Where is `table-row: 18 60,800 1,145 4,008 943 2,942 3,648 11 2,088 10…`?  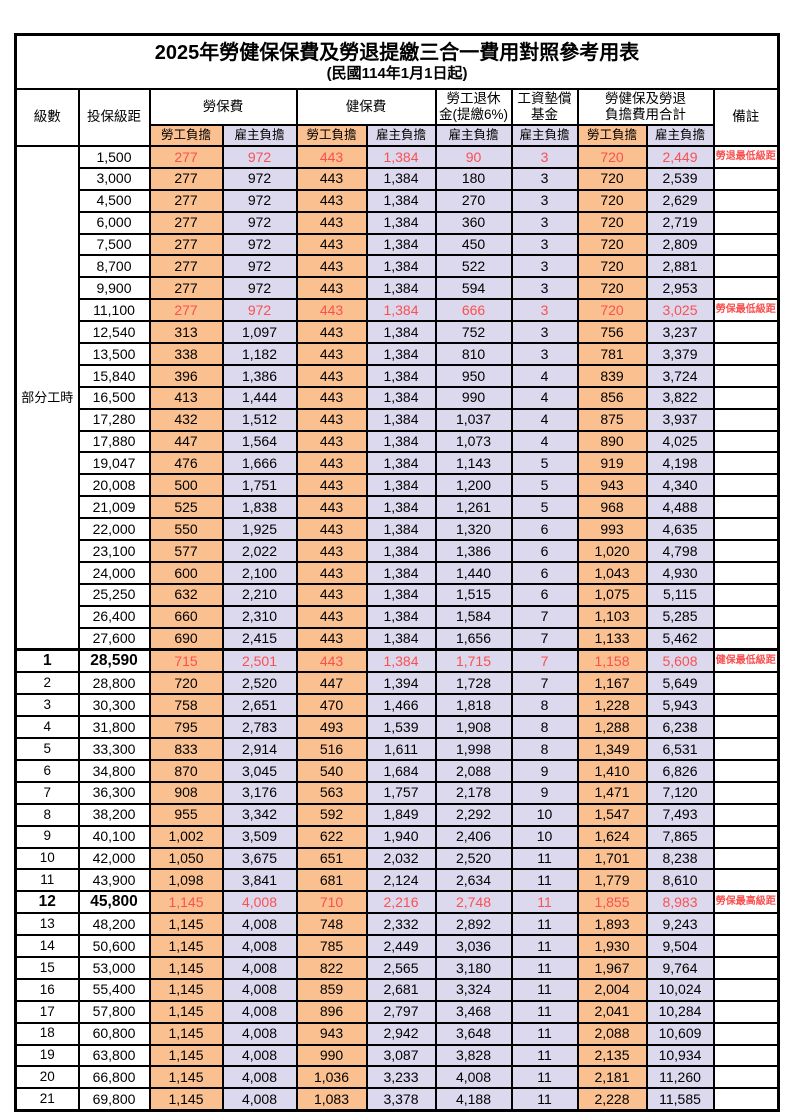 table-row: 18 60,800 1,145 4,008 943 2,942 3,648 11 2,088 10… is located at coordinates (397, 1033).